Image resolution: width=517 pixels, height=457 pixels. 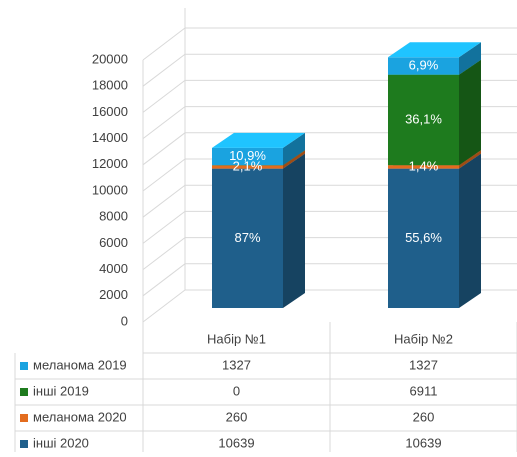 What do you see at coordinates (423, 338) in the screenshot?
I see `table-header: Набір №2` at bounding box center [423, 338].